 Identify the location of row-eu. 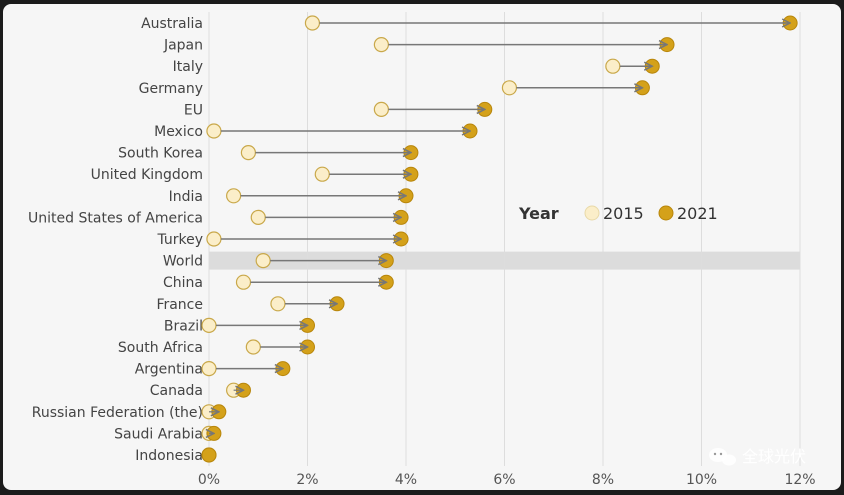
(433, 109).